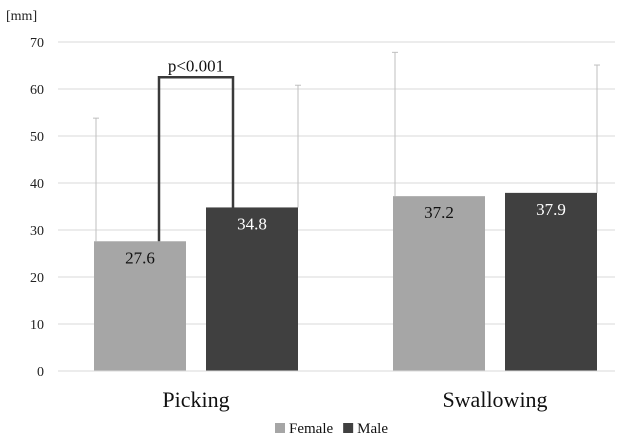 Image resolution: width=639 pixels, height=436 pixels. What do you see at coordinates (551, 209) in the screenshot?
I see `data-label: 37.9` at bounding box center [551, 209].